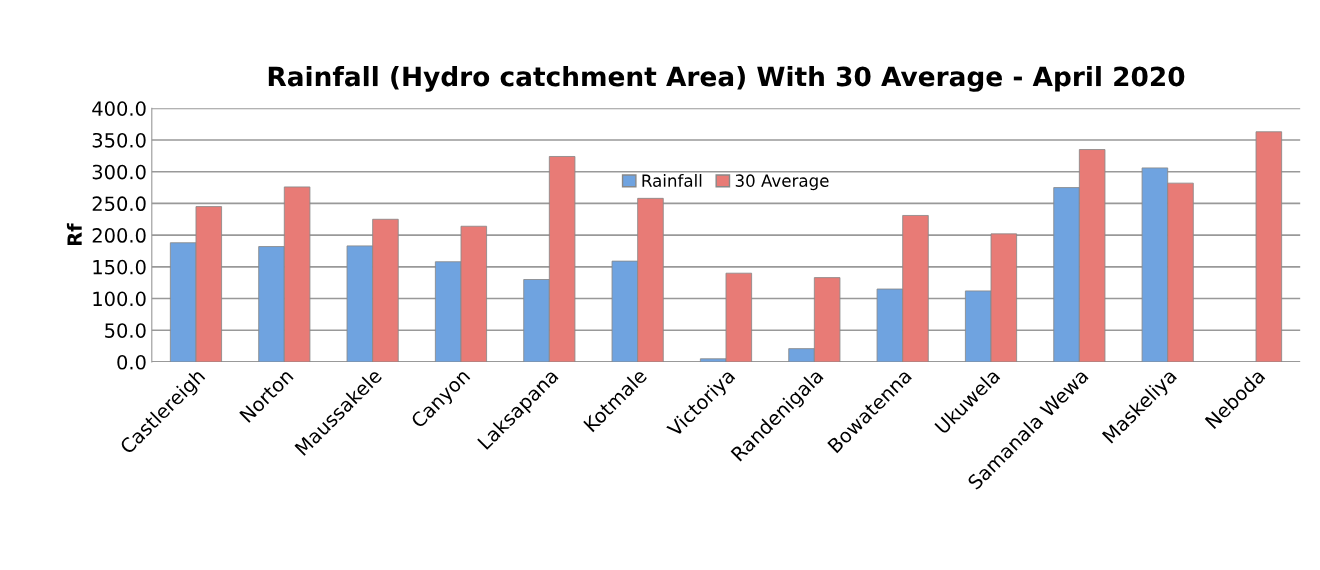 The width and height of the screenshot is (1320, 570). Describe the element at coordinates (119, 140) in the screenshot. I see `y-tick-label: 350.0` at that location.